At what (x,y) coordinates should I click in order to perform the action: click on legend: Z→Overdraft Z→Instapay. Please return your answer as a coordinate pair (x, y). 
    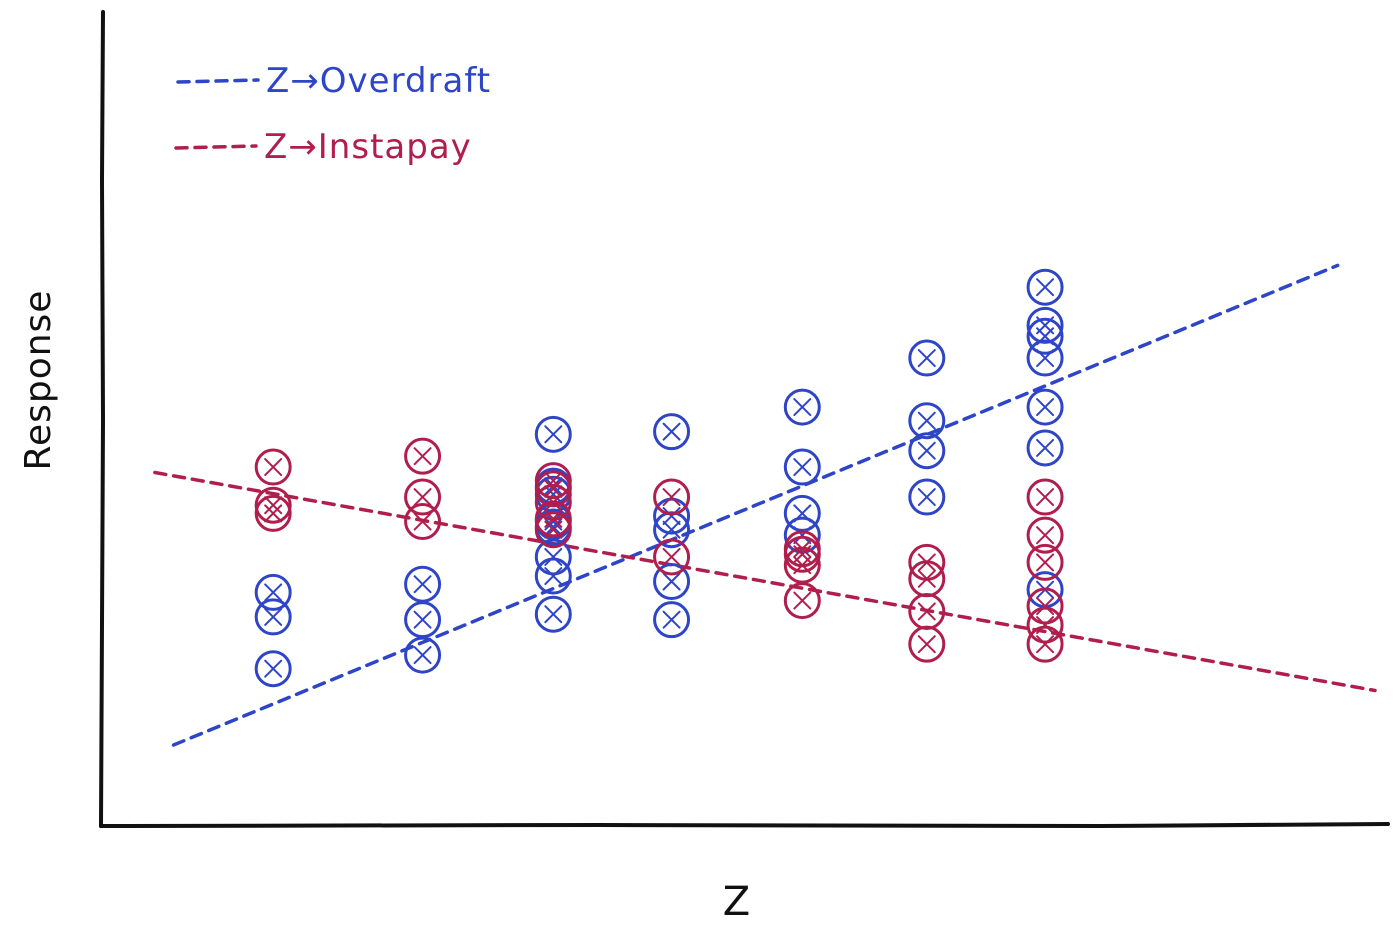
    Looking at the image, I should click on (332, 114).